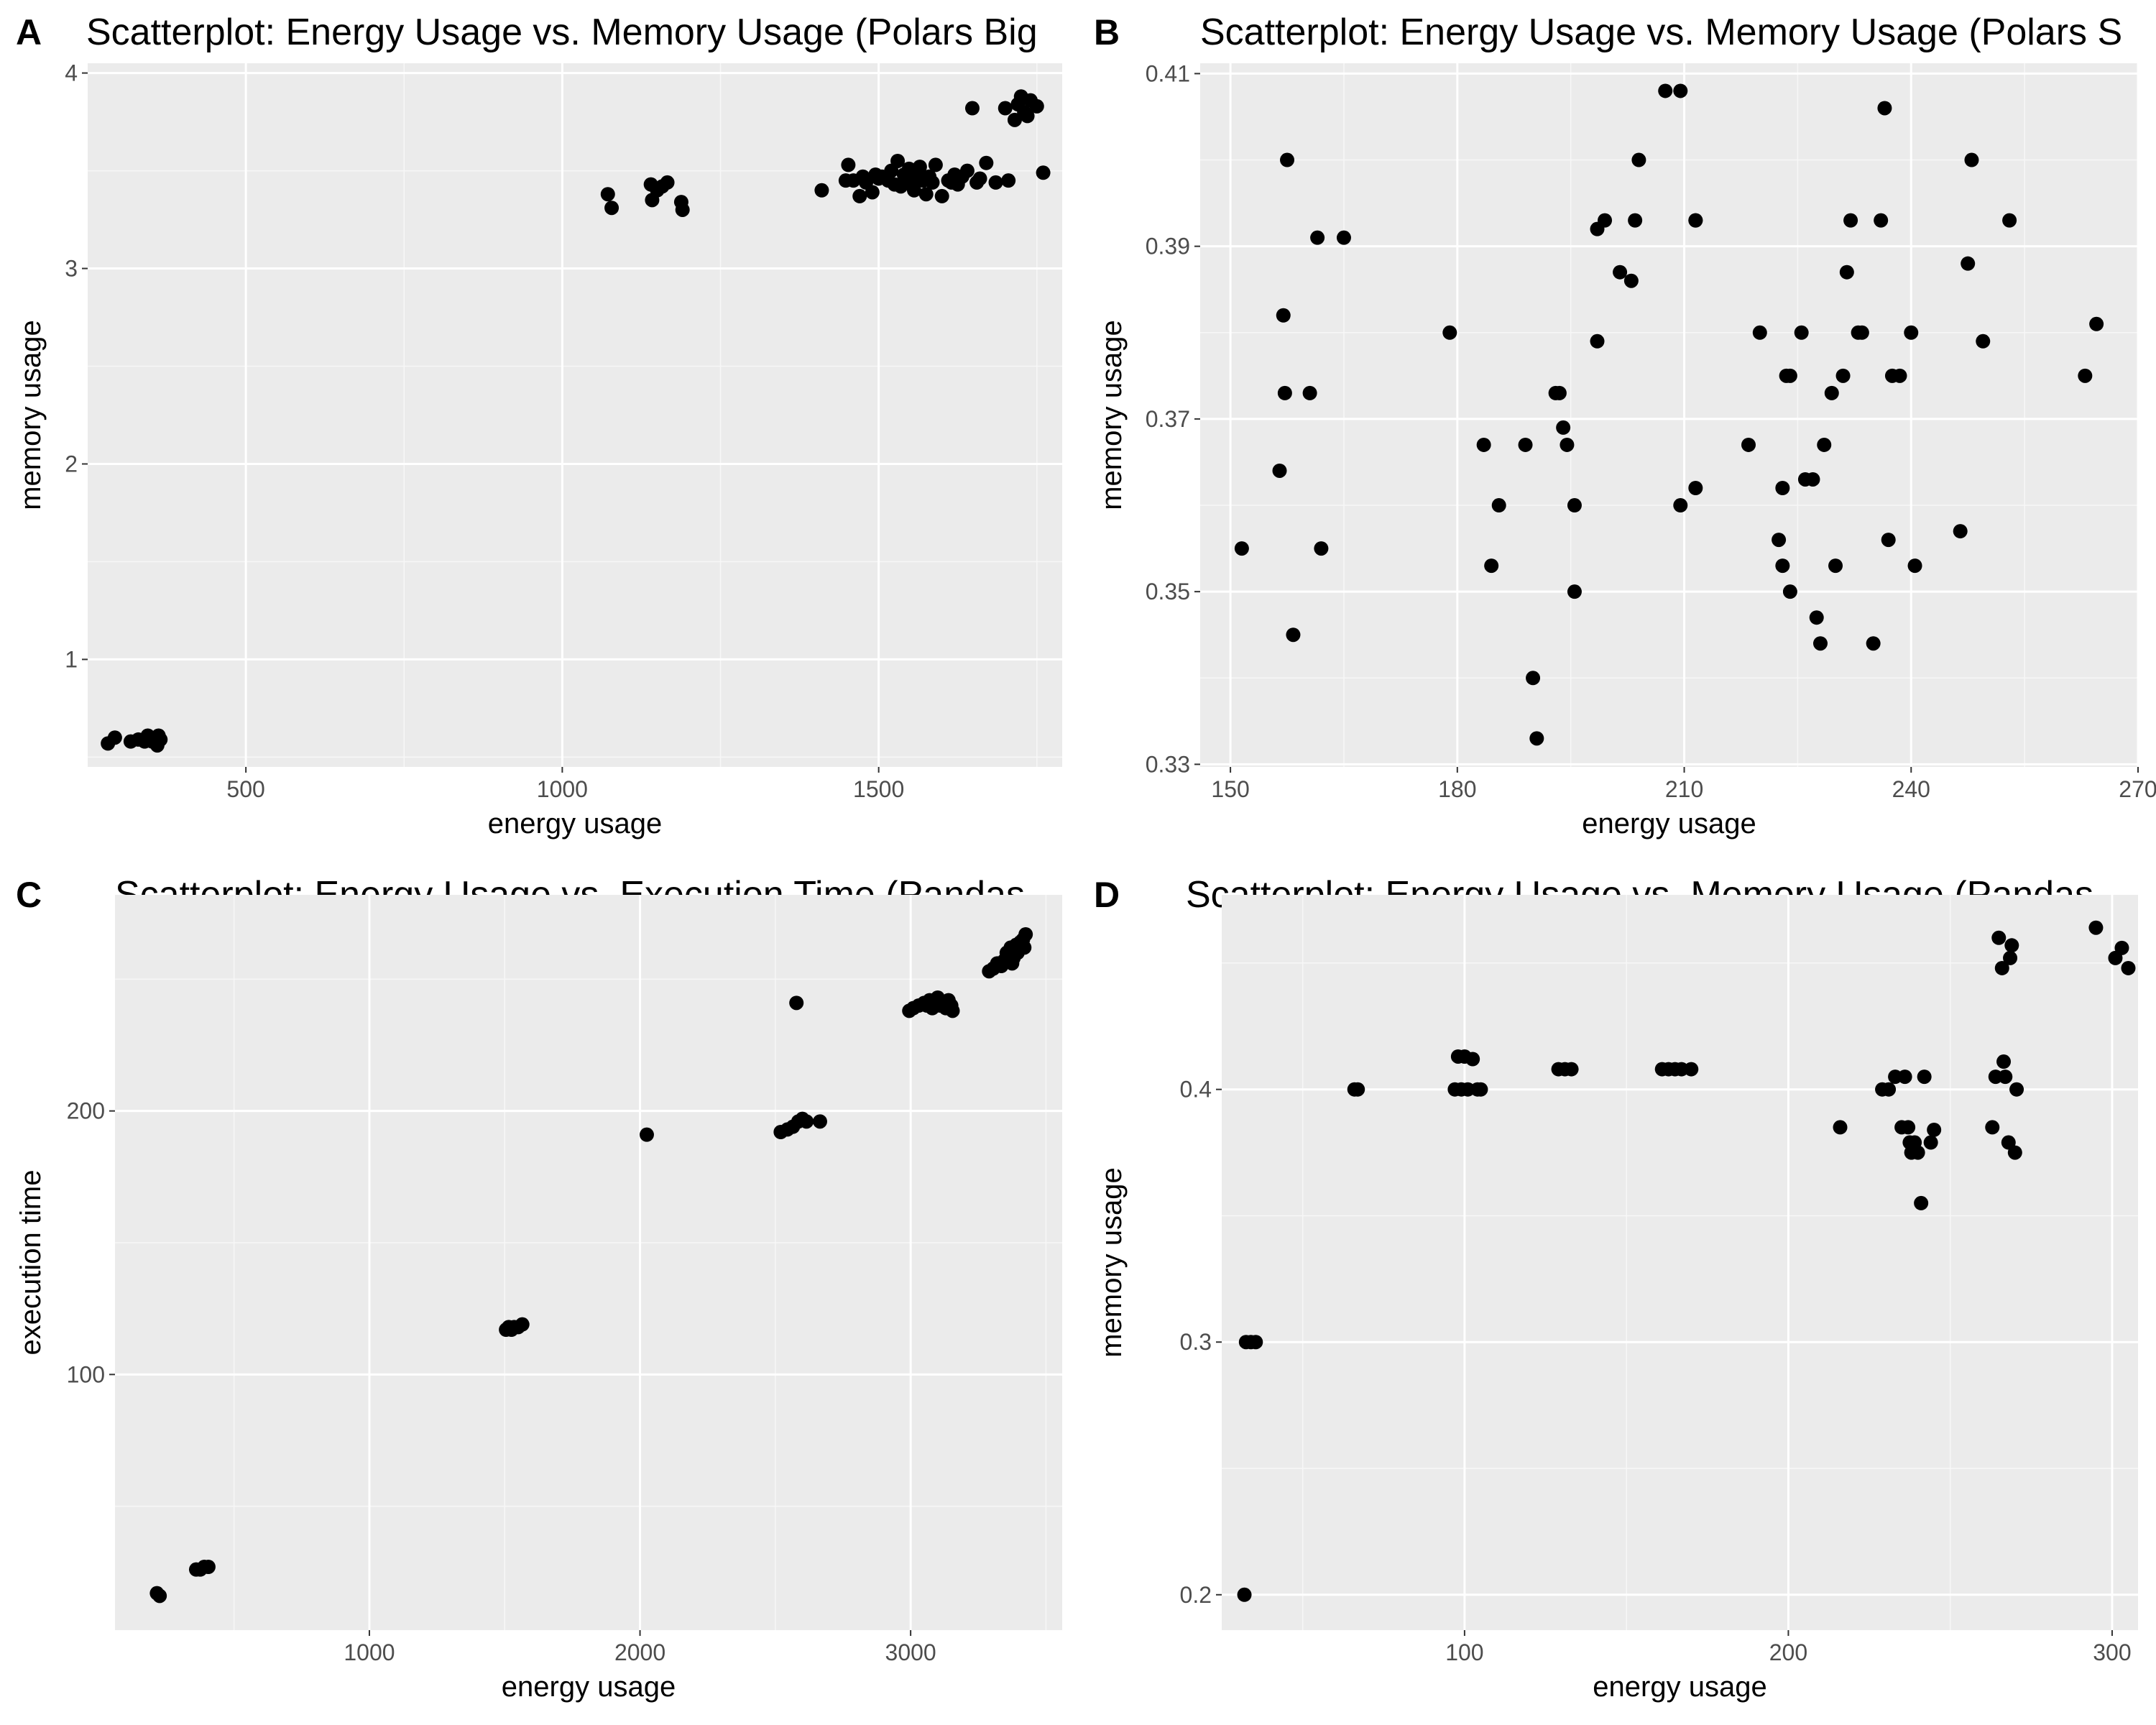 Image resolution: width=2156 pixels, height=1725 pixels. What do you see at coordinates (71, 269) in the screenshot?
I see `y-tick-label: 3` at bounding box center [71, 269].